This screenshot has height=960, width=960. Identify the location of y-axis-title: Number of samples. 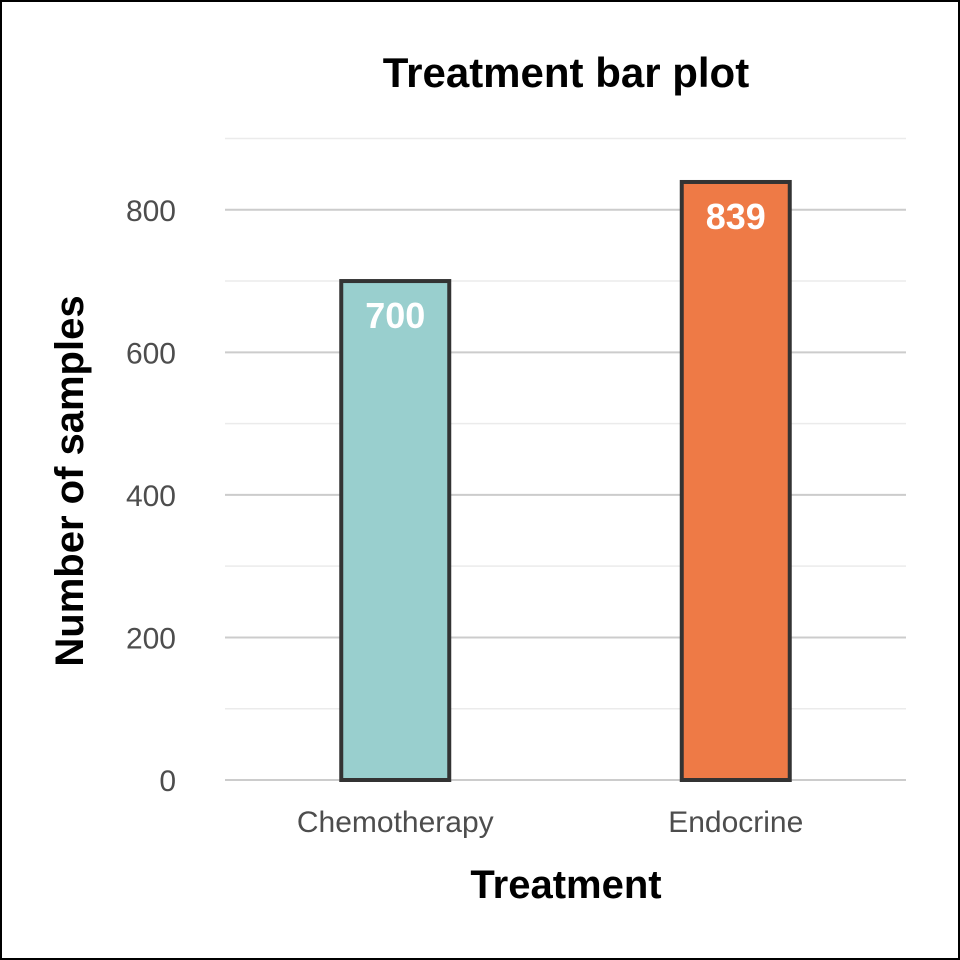
(70, 480).